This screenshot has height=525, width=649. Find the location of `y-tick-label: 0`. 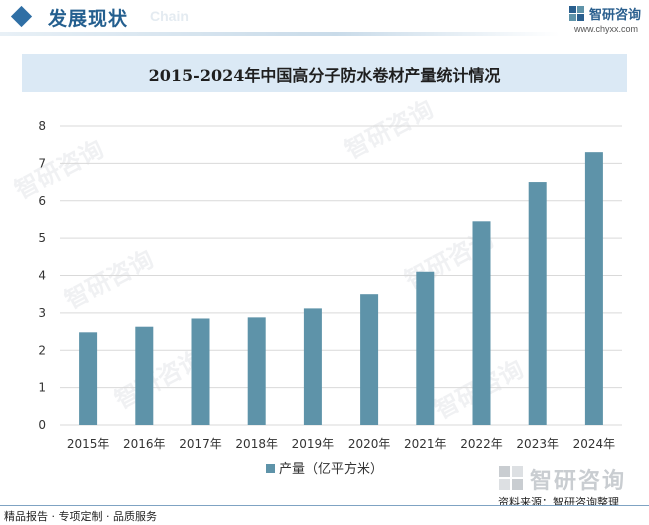

y-tick-label: 0 is located at coordinates (42, 425).